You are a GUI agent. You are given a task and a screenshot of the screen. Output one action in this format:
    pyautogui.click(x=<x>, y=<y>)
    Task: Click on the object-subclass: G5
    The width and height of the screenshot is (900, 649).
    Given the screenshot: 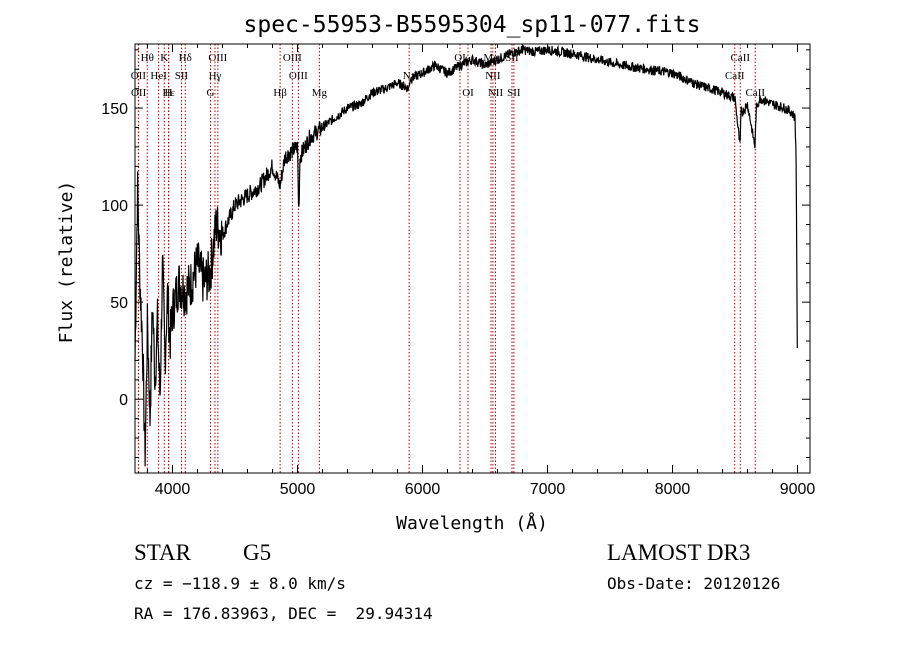 What is the action you would take?
    pyautogui.click(x=257, y=552)
    